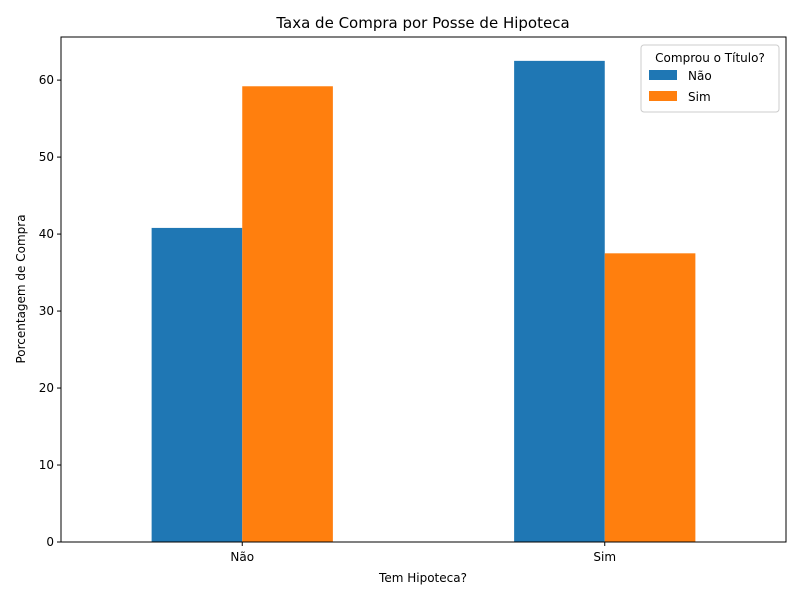  What do you see at coordinates (50, 542) in the screenshot?
I see `y-tick-label: 0` at bounding box center [50, 542].